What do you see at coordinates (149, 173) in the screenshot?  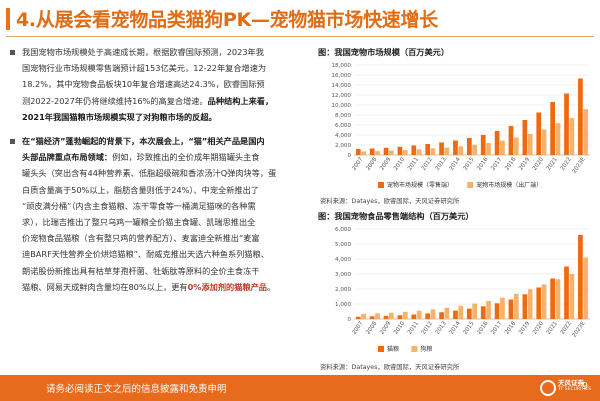 I see `para2-line: 罐头头（突出含有44种营养素、低脂超级碗和香浓汤汁Q弹肉块等，蛋` at bounding box center [149, 173].